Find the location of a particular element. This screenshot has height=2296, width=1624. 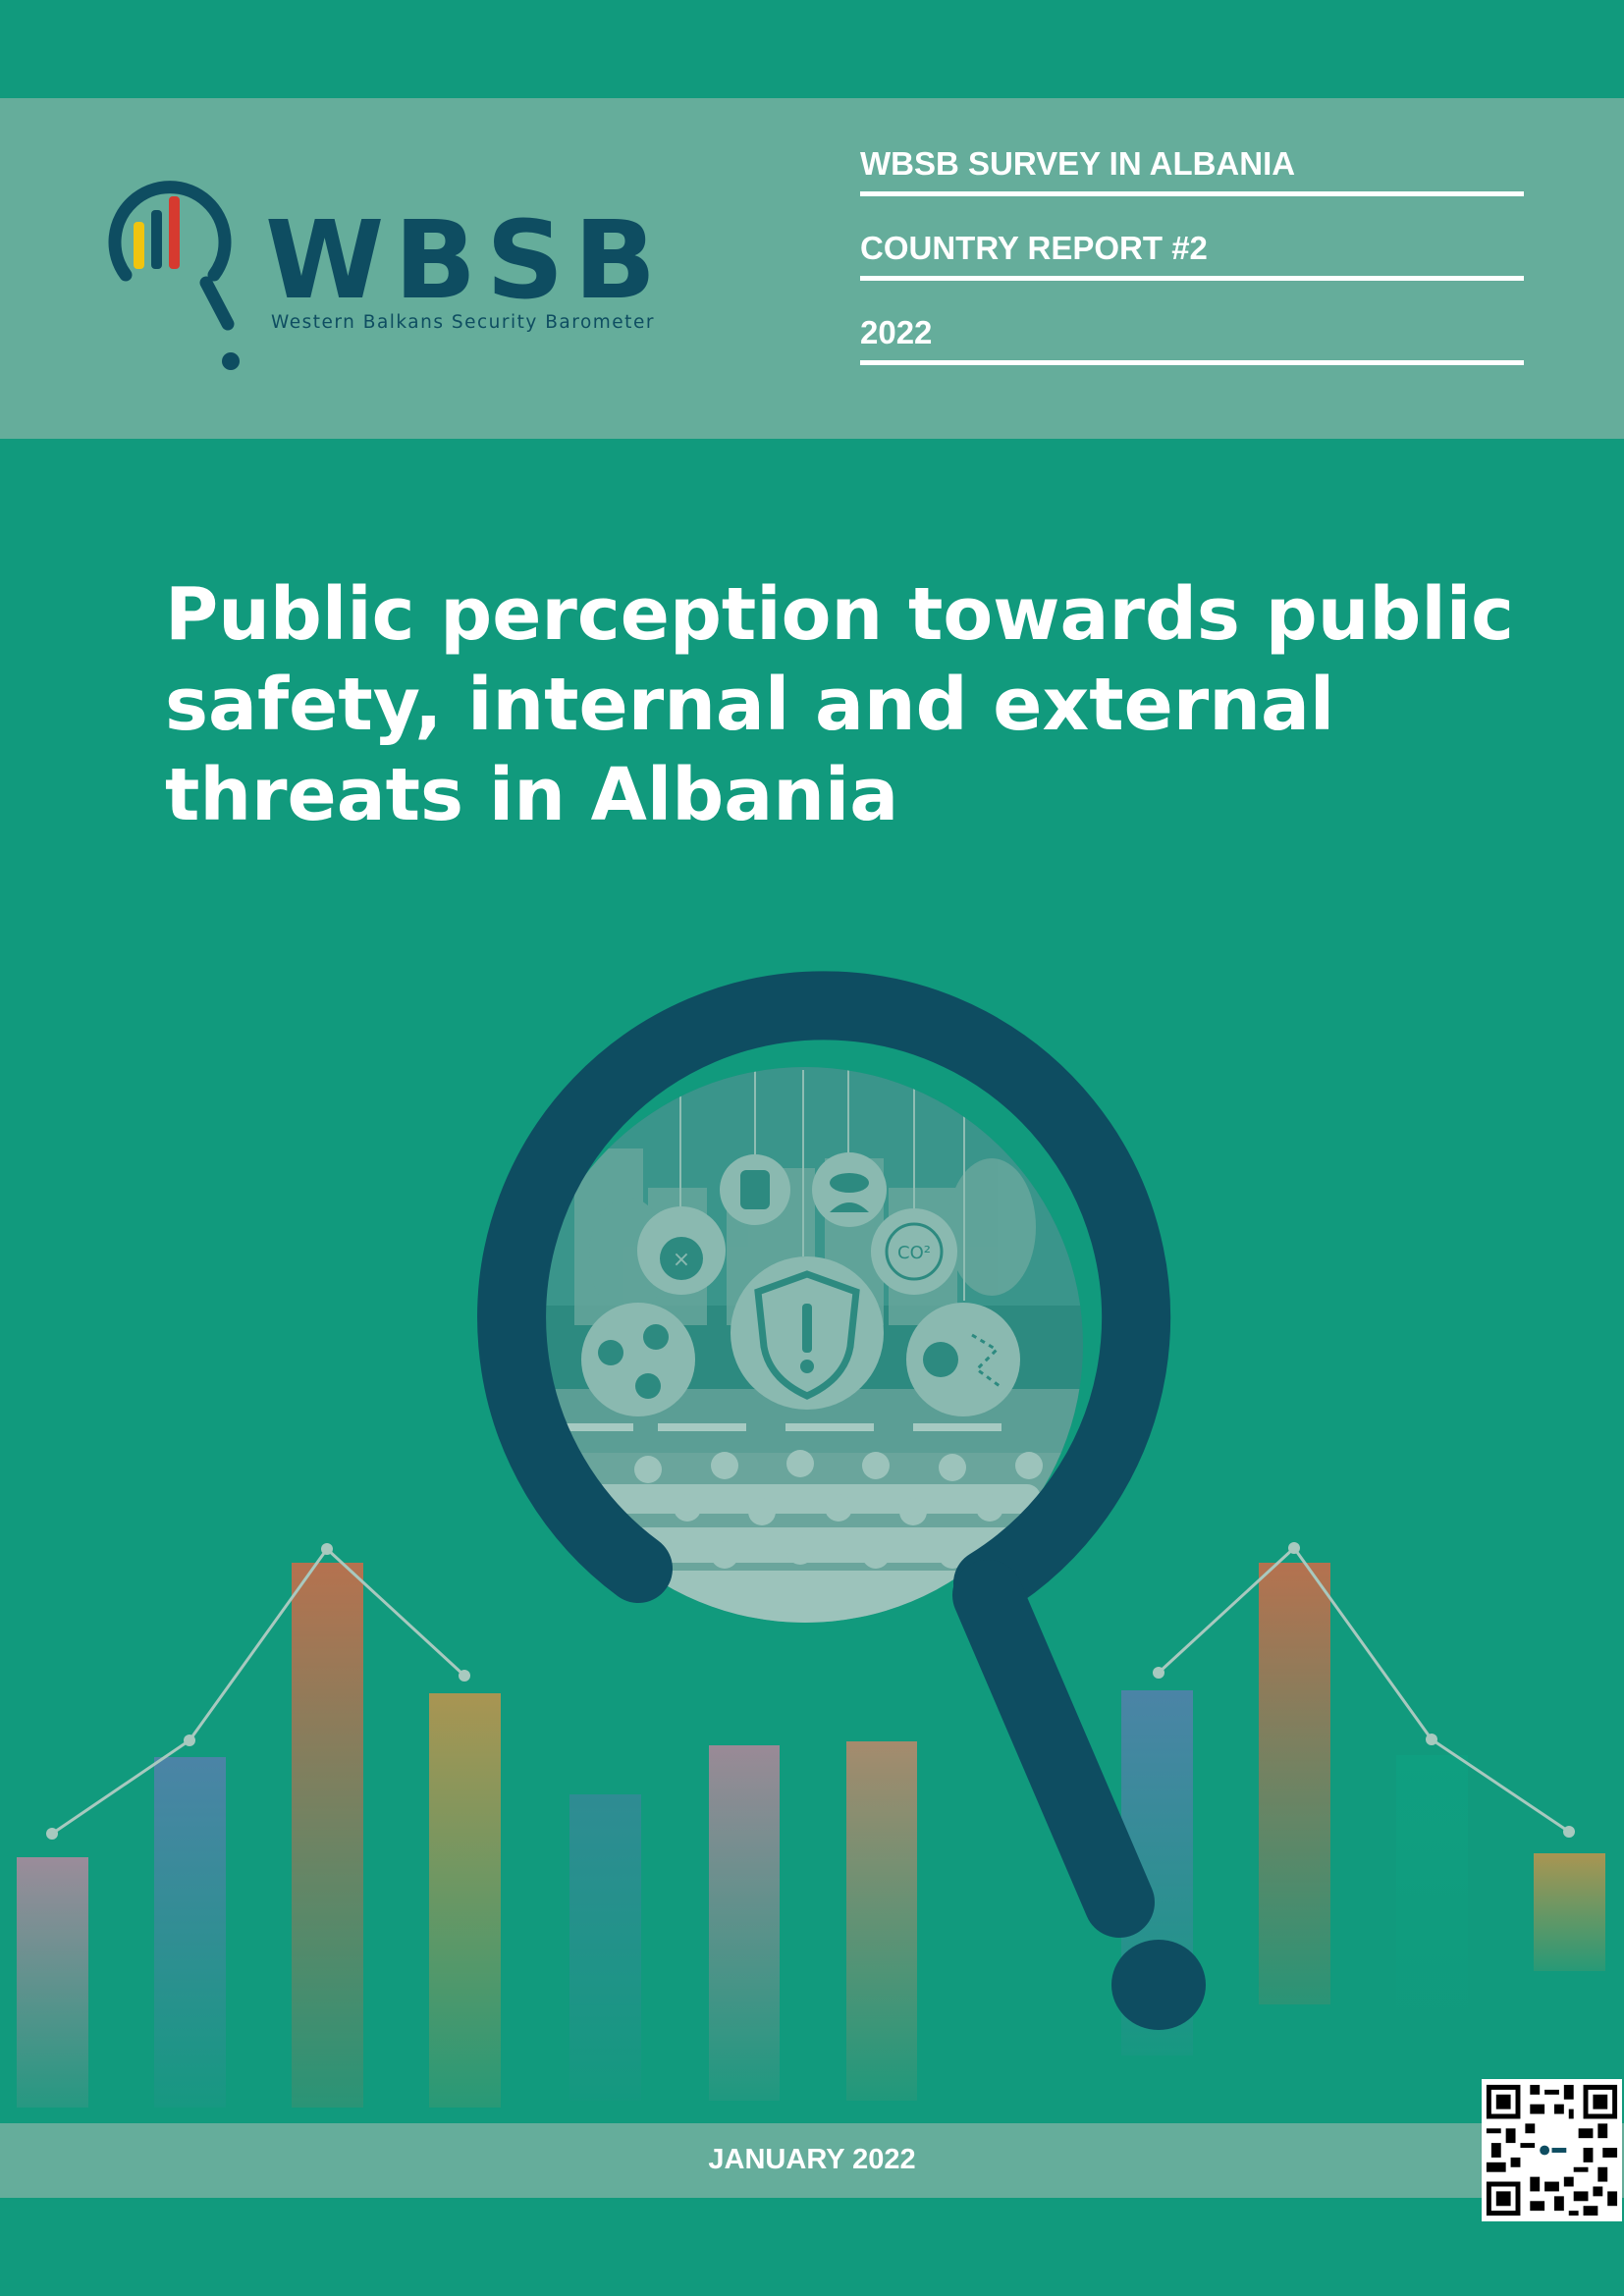

trend-lines is located at coordinates (810, 1690).